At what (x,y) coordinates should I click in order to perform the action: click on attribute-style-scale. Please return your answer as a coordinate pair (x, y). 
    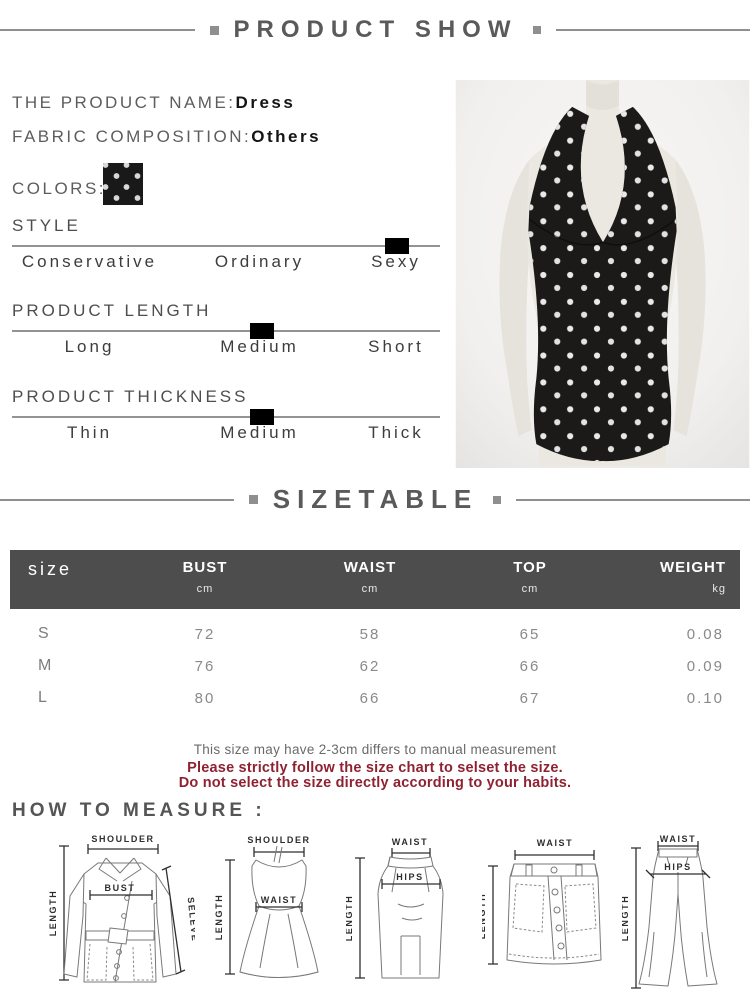
    Looking at the image, I should click on (226, 246).